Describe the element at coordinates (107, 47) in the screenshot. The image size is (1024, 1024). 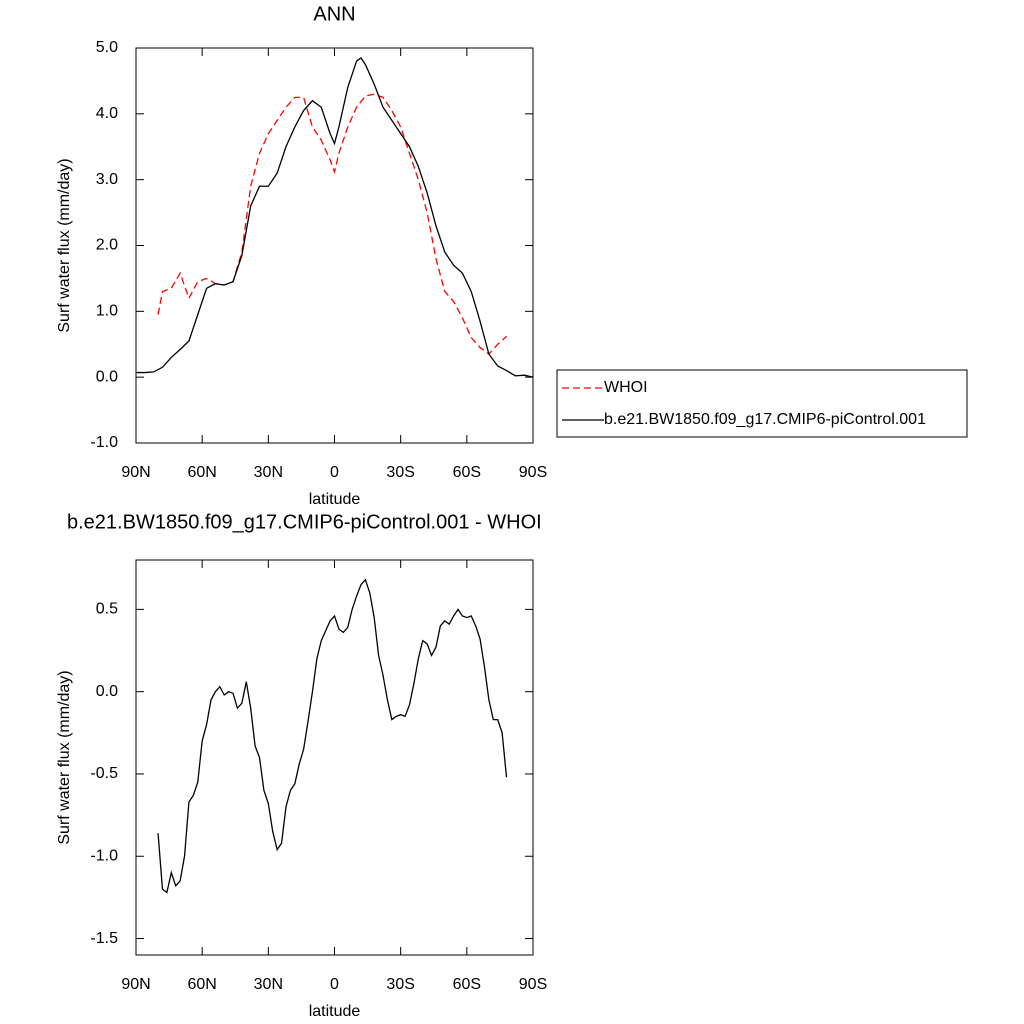
I see `y-tick-label: 5.0` at that location.